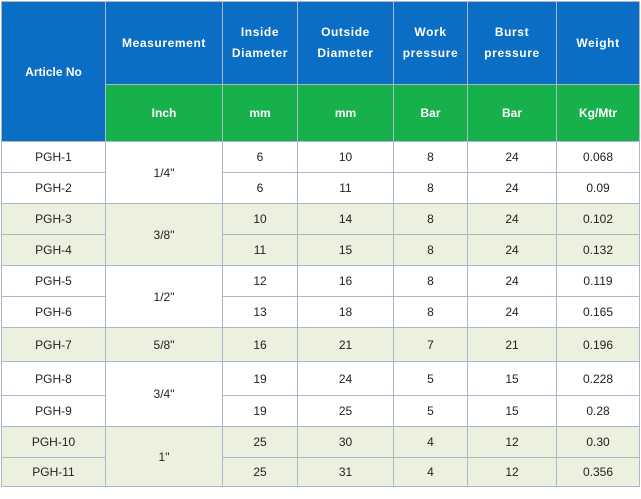 The width and height of the screenshot is (641, 499). Describe the element at coordinates (598, 188) in the screenshot. I see `cell-weight: 0.09` at that location.